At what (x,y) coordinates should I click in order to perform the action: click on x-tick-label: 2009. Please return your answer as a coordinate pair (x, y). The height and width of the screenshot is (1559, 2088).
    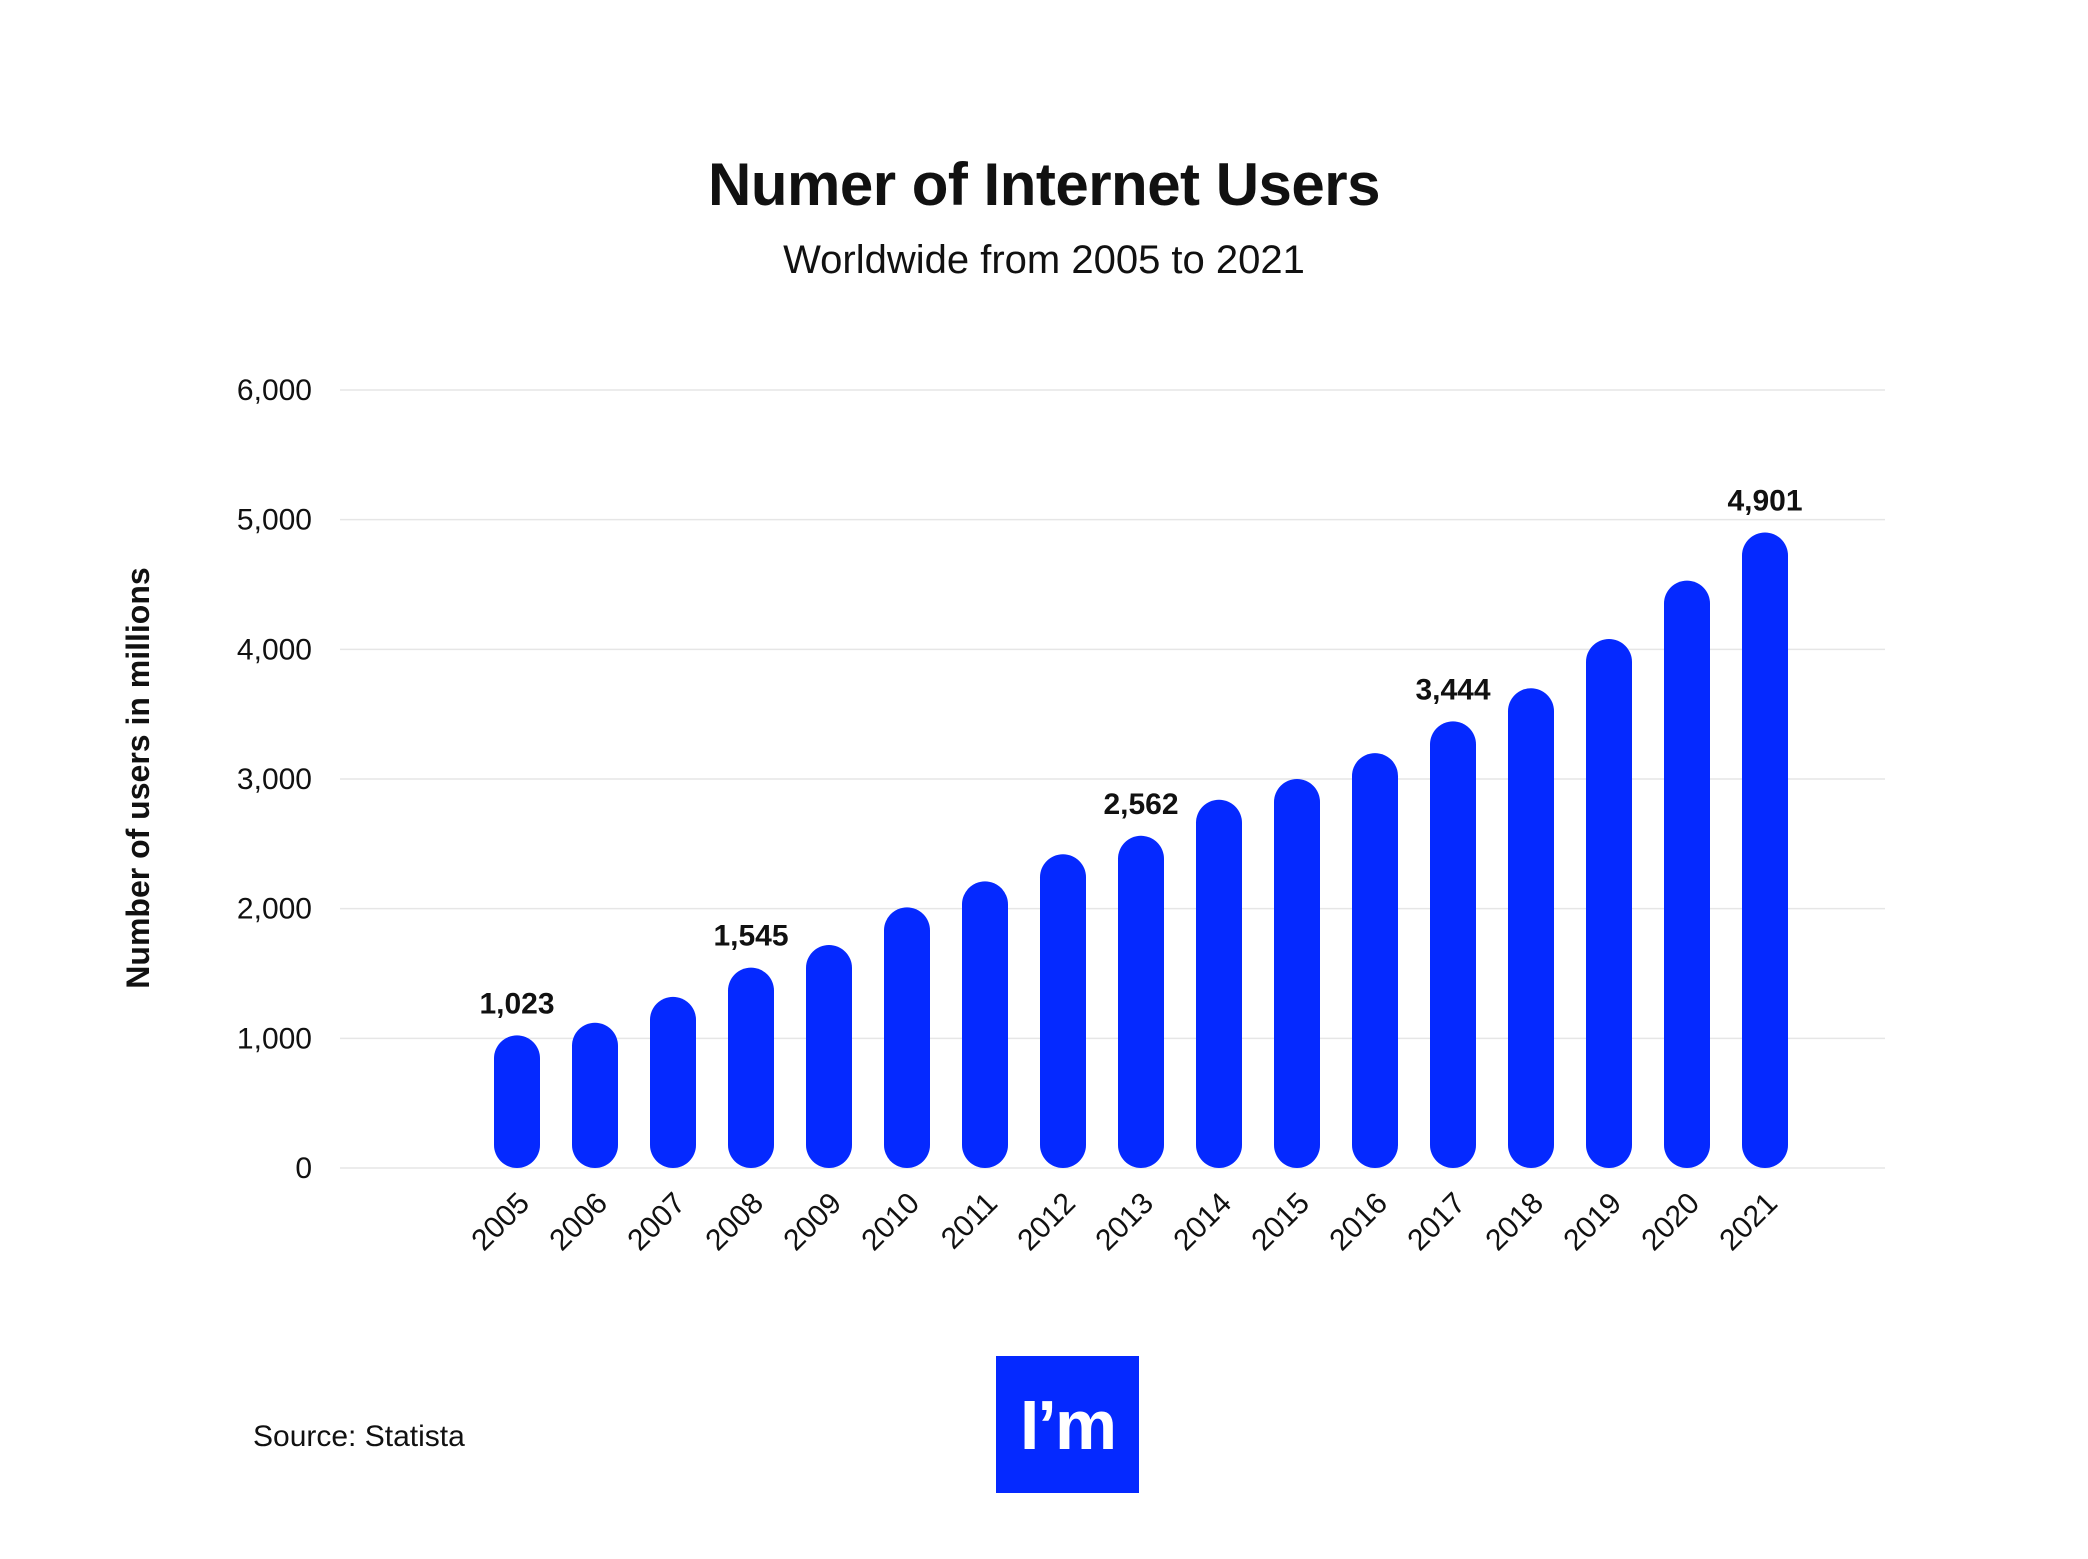
    Looking at the image, I should click on (812, 1222).